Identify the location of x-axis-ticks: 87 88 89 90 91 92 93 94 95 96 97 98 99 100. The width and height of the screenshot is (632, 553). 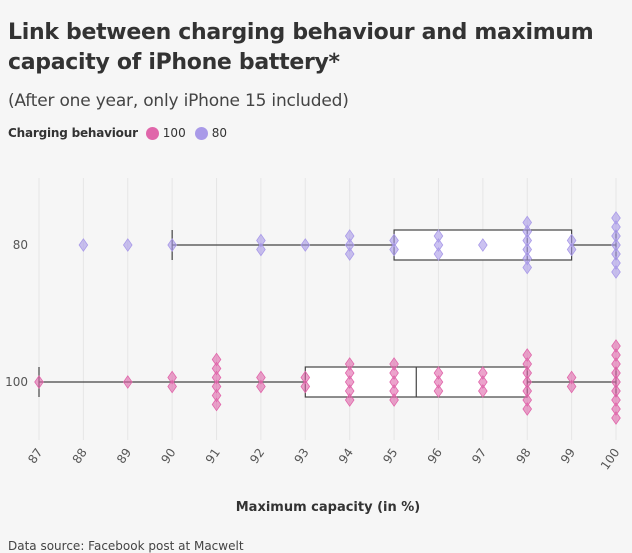
(323, 459).